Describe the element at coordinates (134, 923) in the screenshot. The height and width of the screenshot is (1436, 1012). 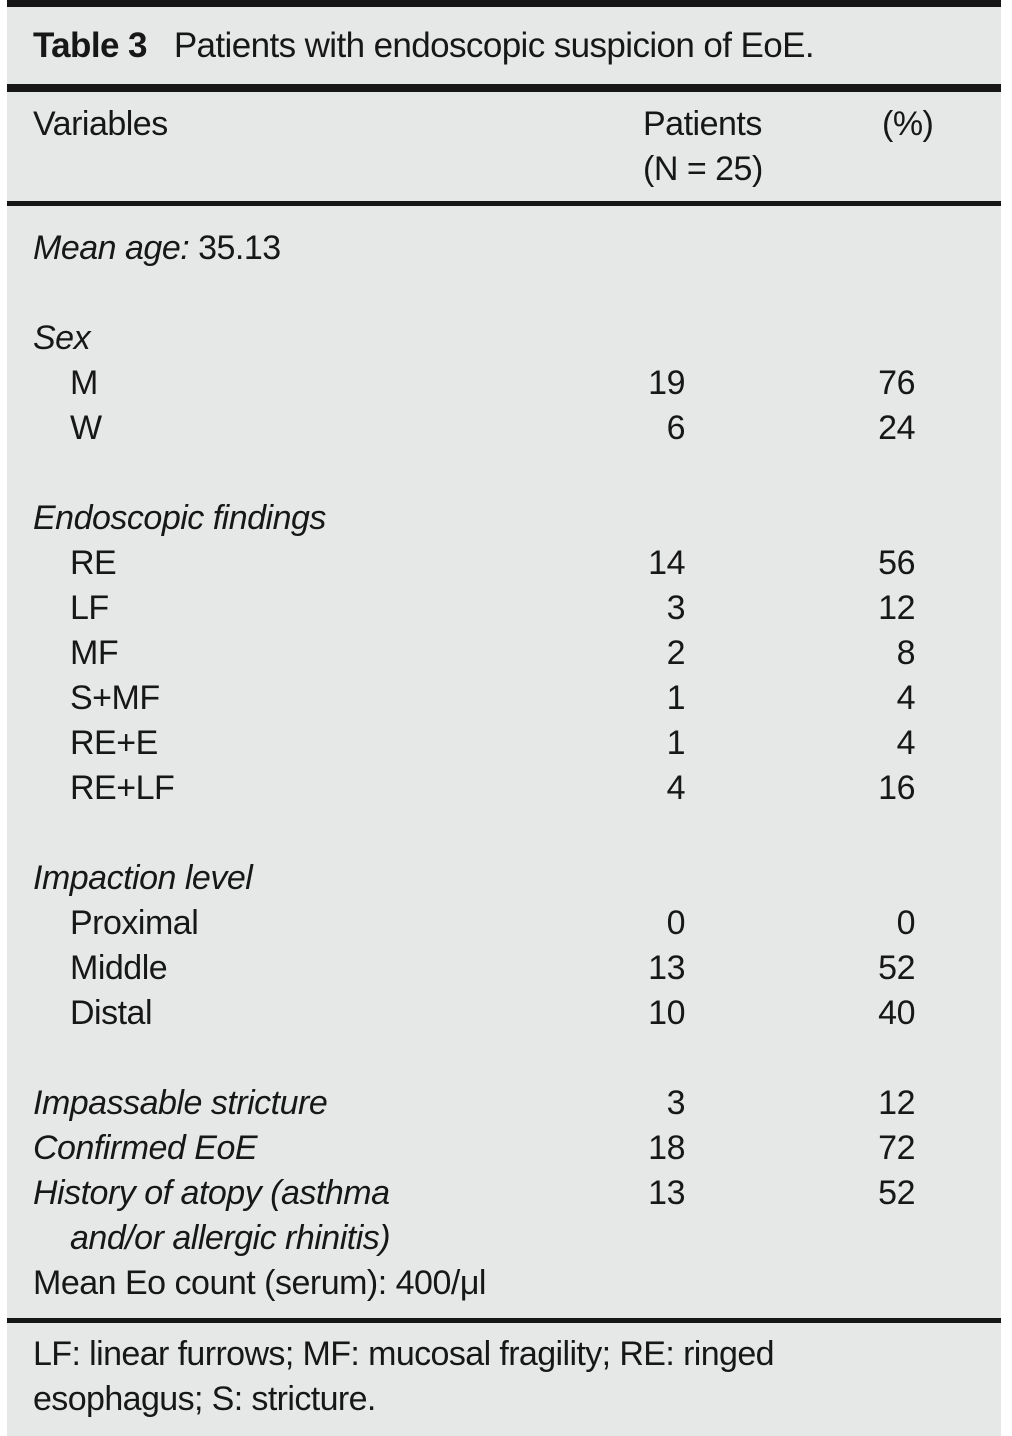
I see `row-label: Proximal` at that location.